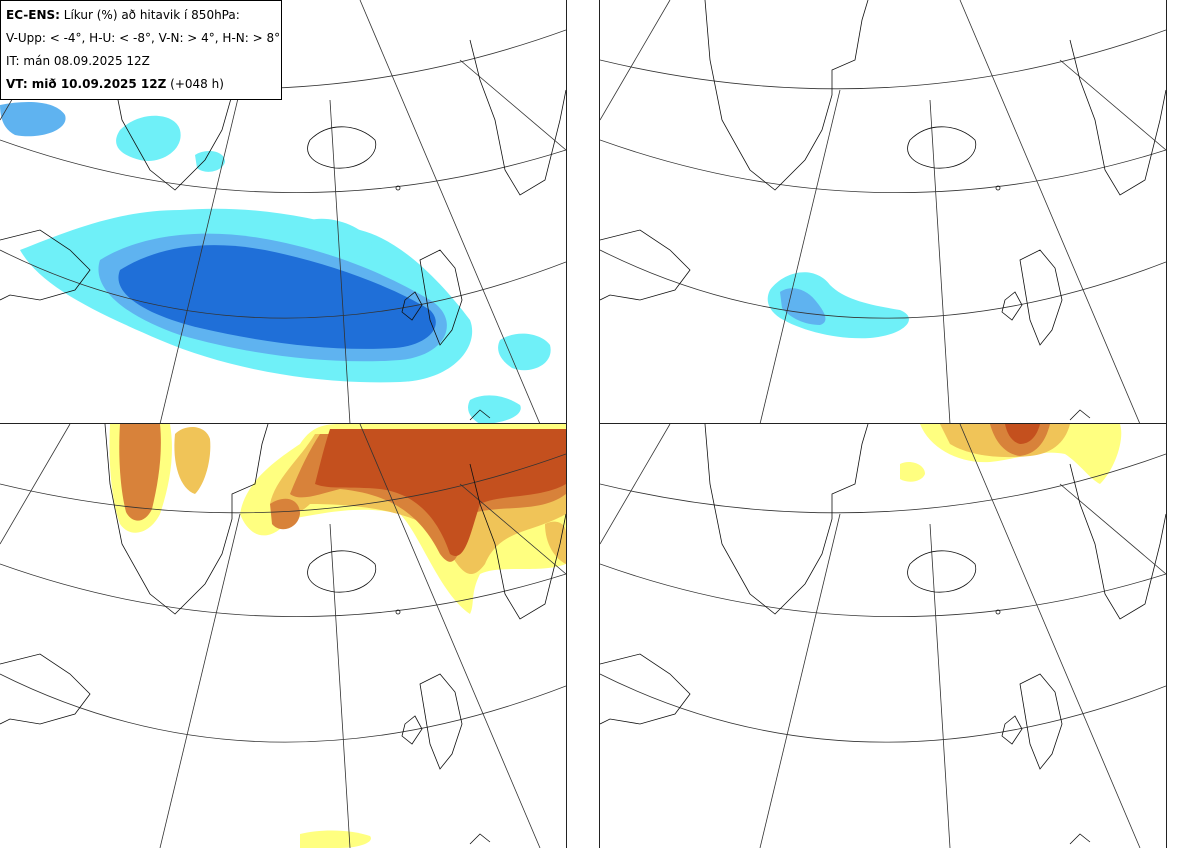 The height and width of the screenshot is (848, 1200). What do you see at coordinates (86, 84) in the screenshot?
I see `valid-time: VT: mið 10.09.2025 12Z` at bounding box center [86, 84].